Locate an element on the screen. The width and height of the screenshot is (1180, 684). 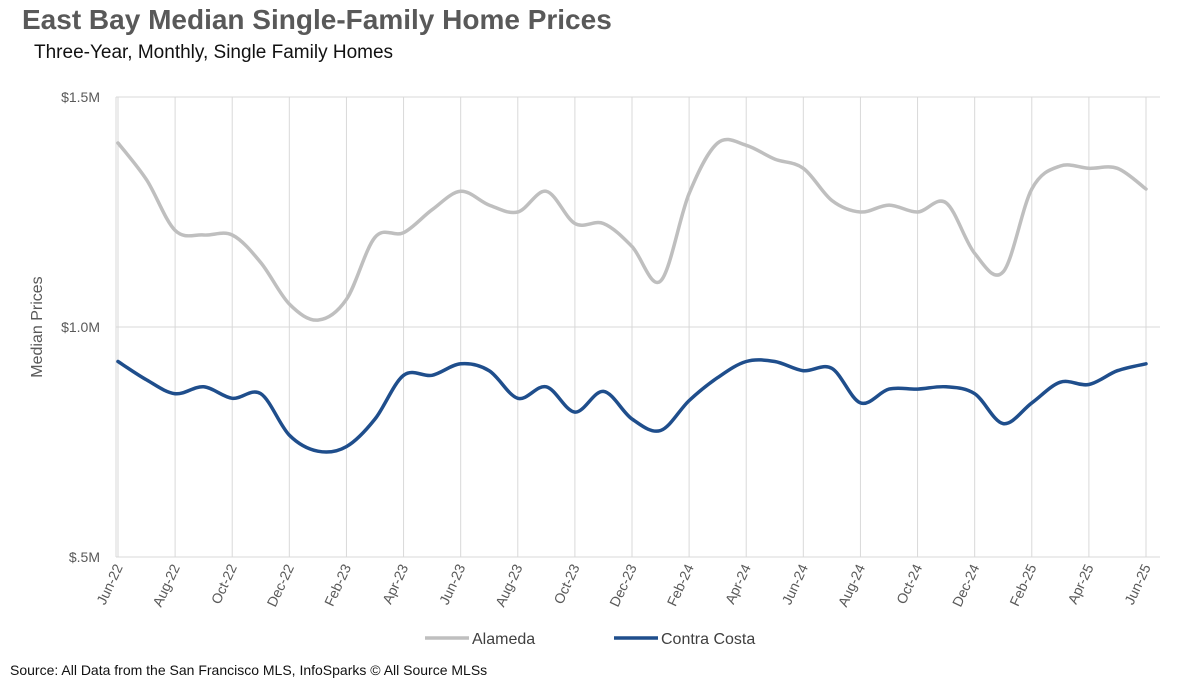
x-tick-label: Jun-23 is located at coordinates (452, 584).